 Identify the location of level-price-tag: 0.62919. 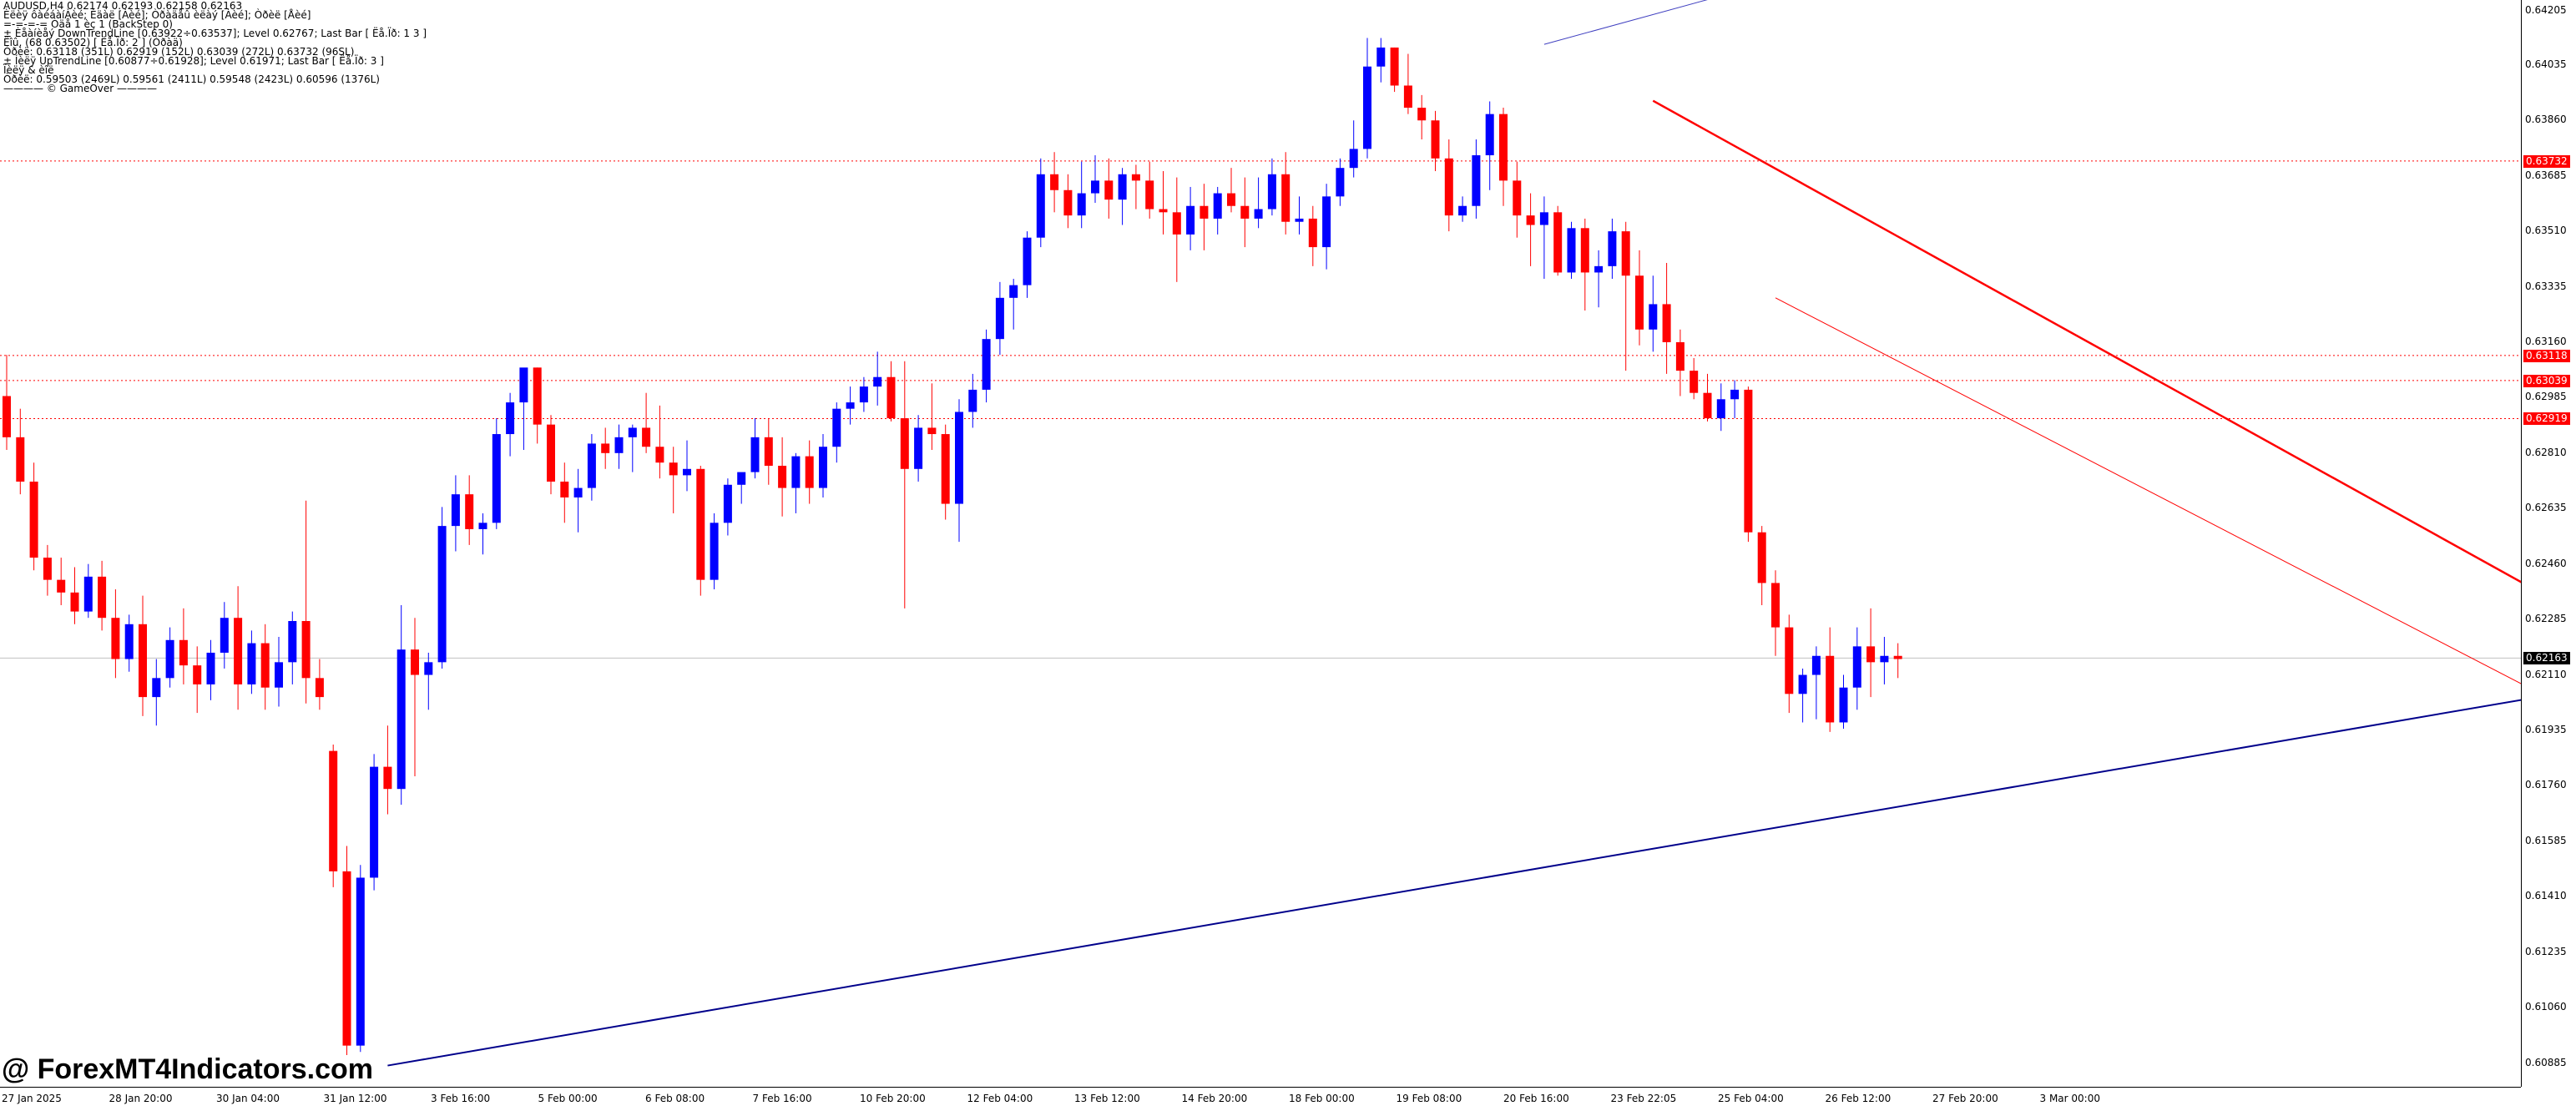
(2546, 419).